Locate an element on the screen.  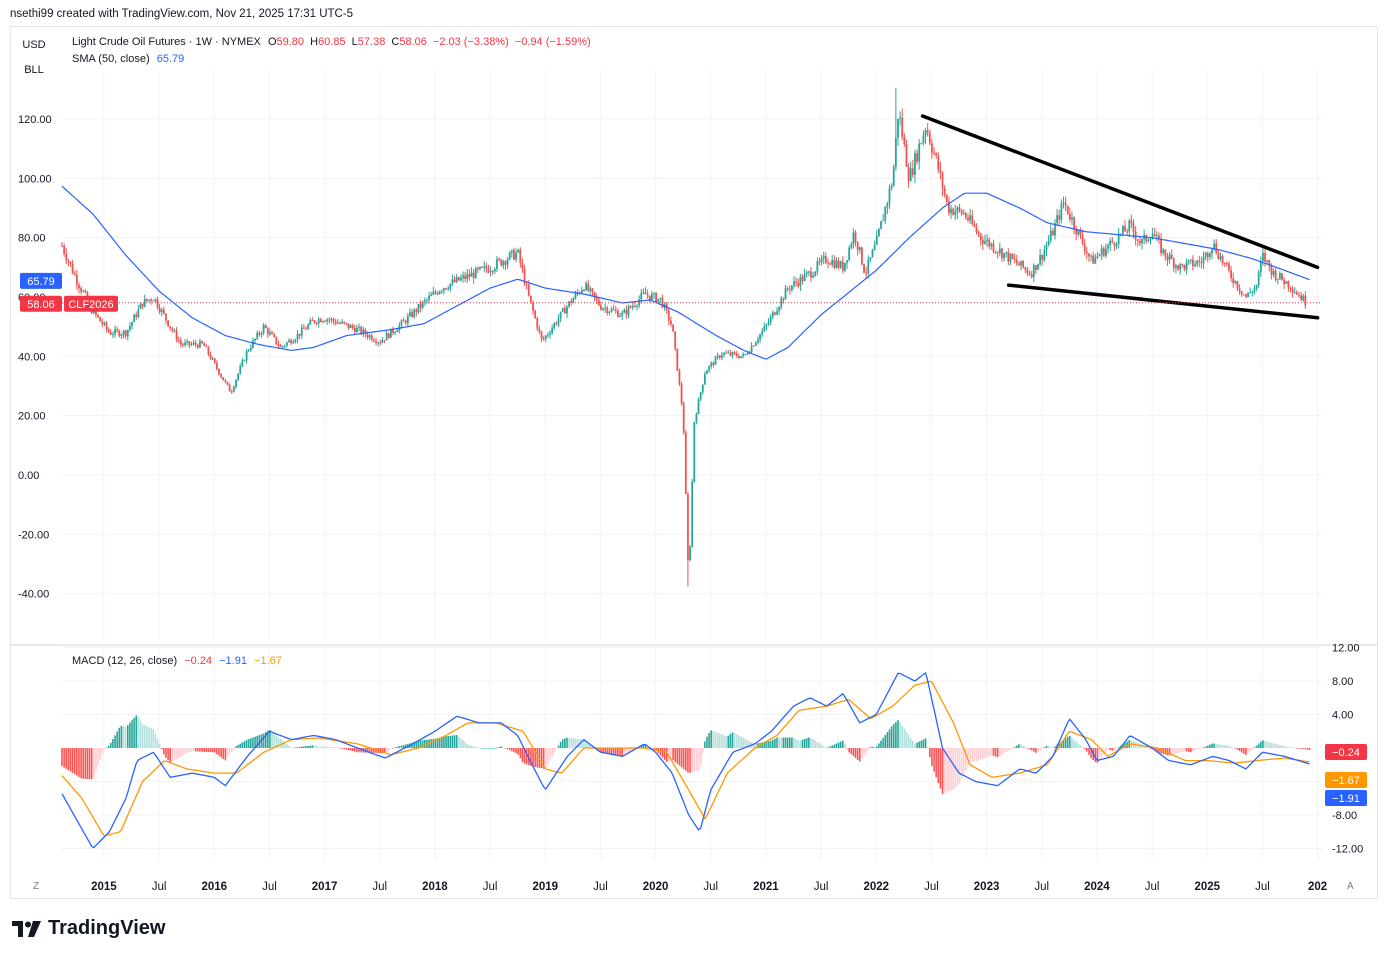
unit-button: BLL is located at coordinates (34, 70).